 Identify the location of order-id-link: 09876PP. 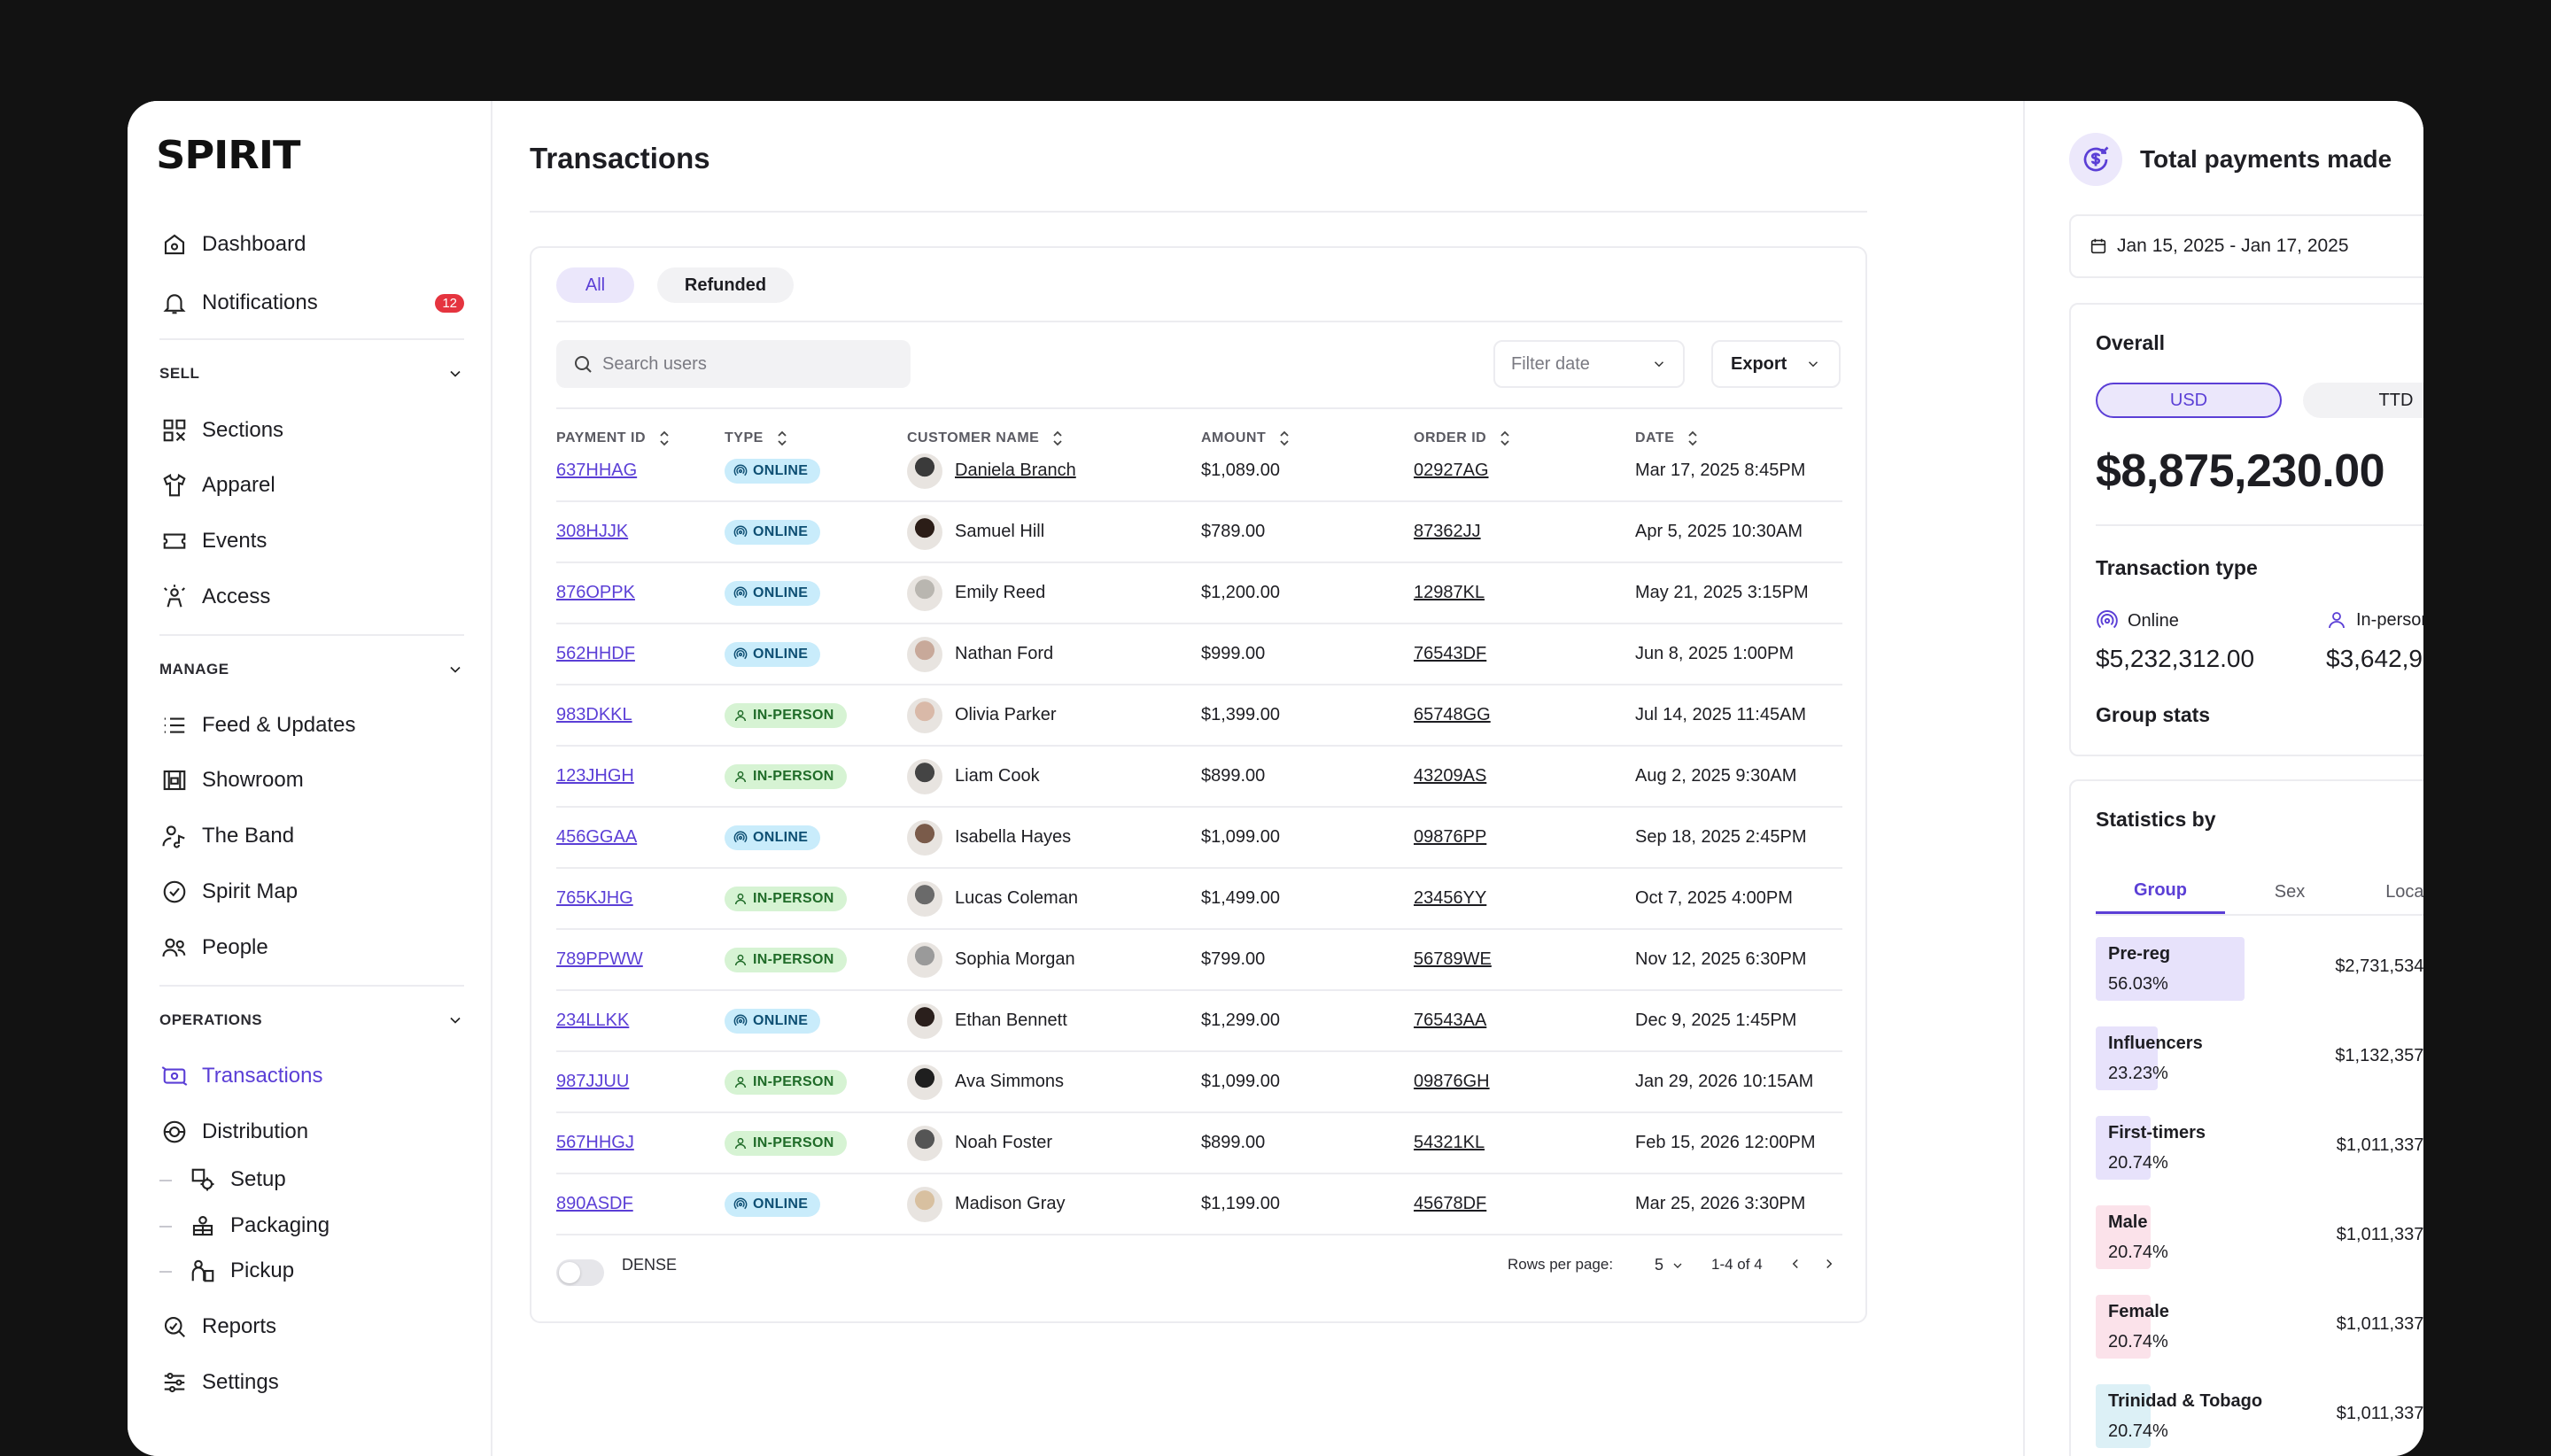
(1450, 837).